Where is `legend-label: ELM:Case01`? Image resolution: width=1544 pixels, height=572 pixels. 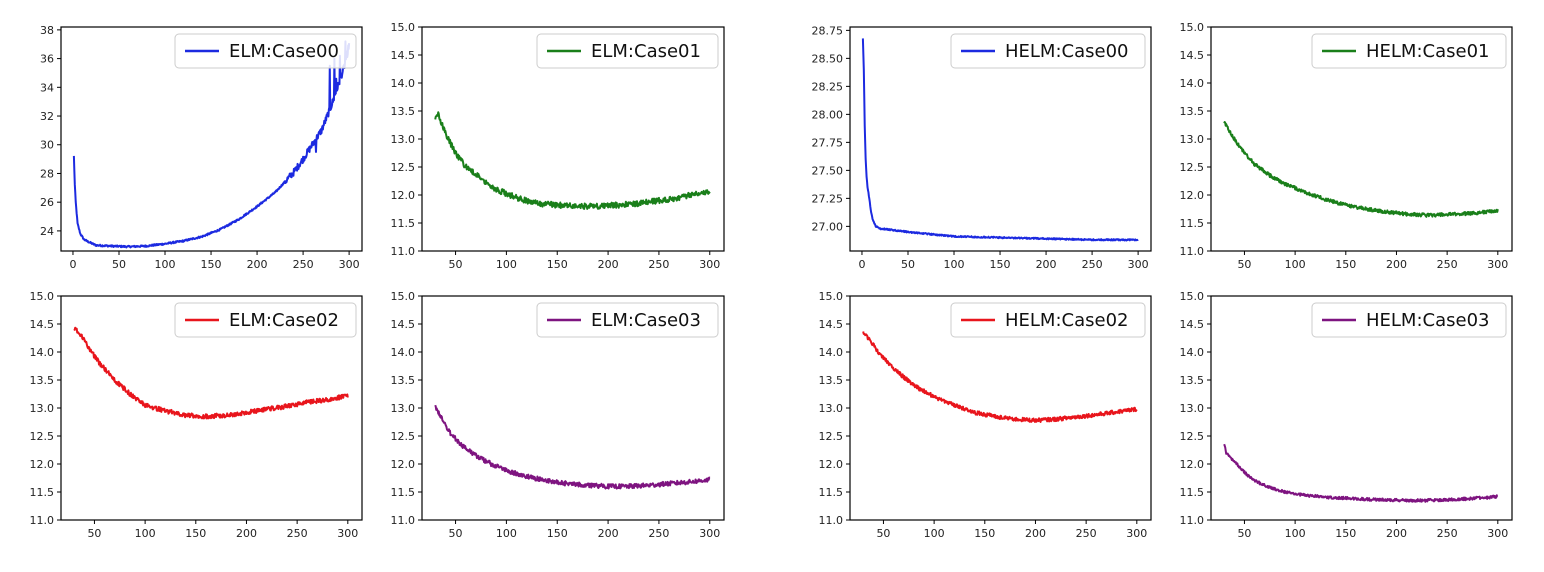
legend-label: ELM:Case01 is located at coordinates (646, 51).